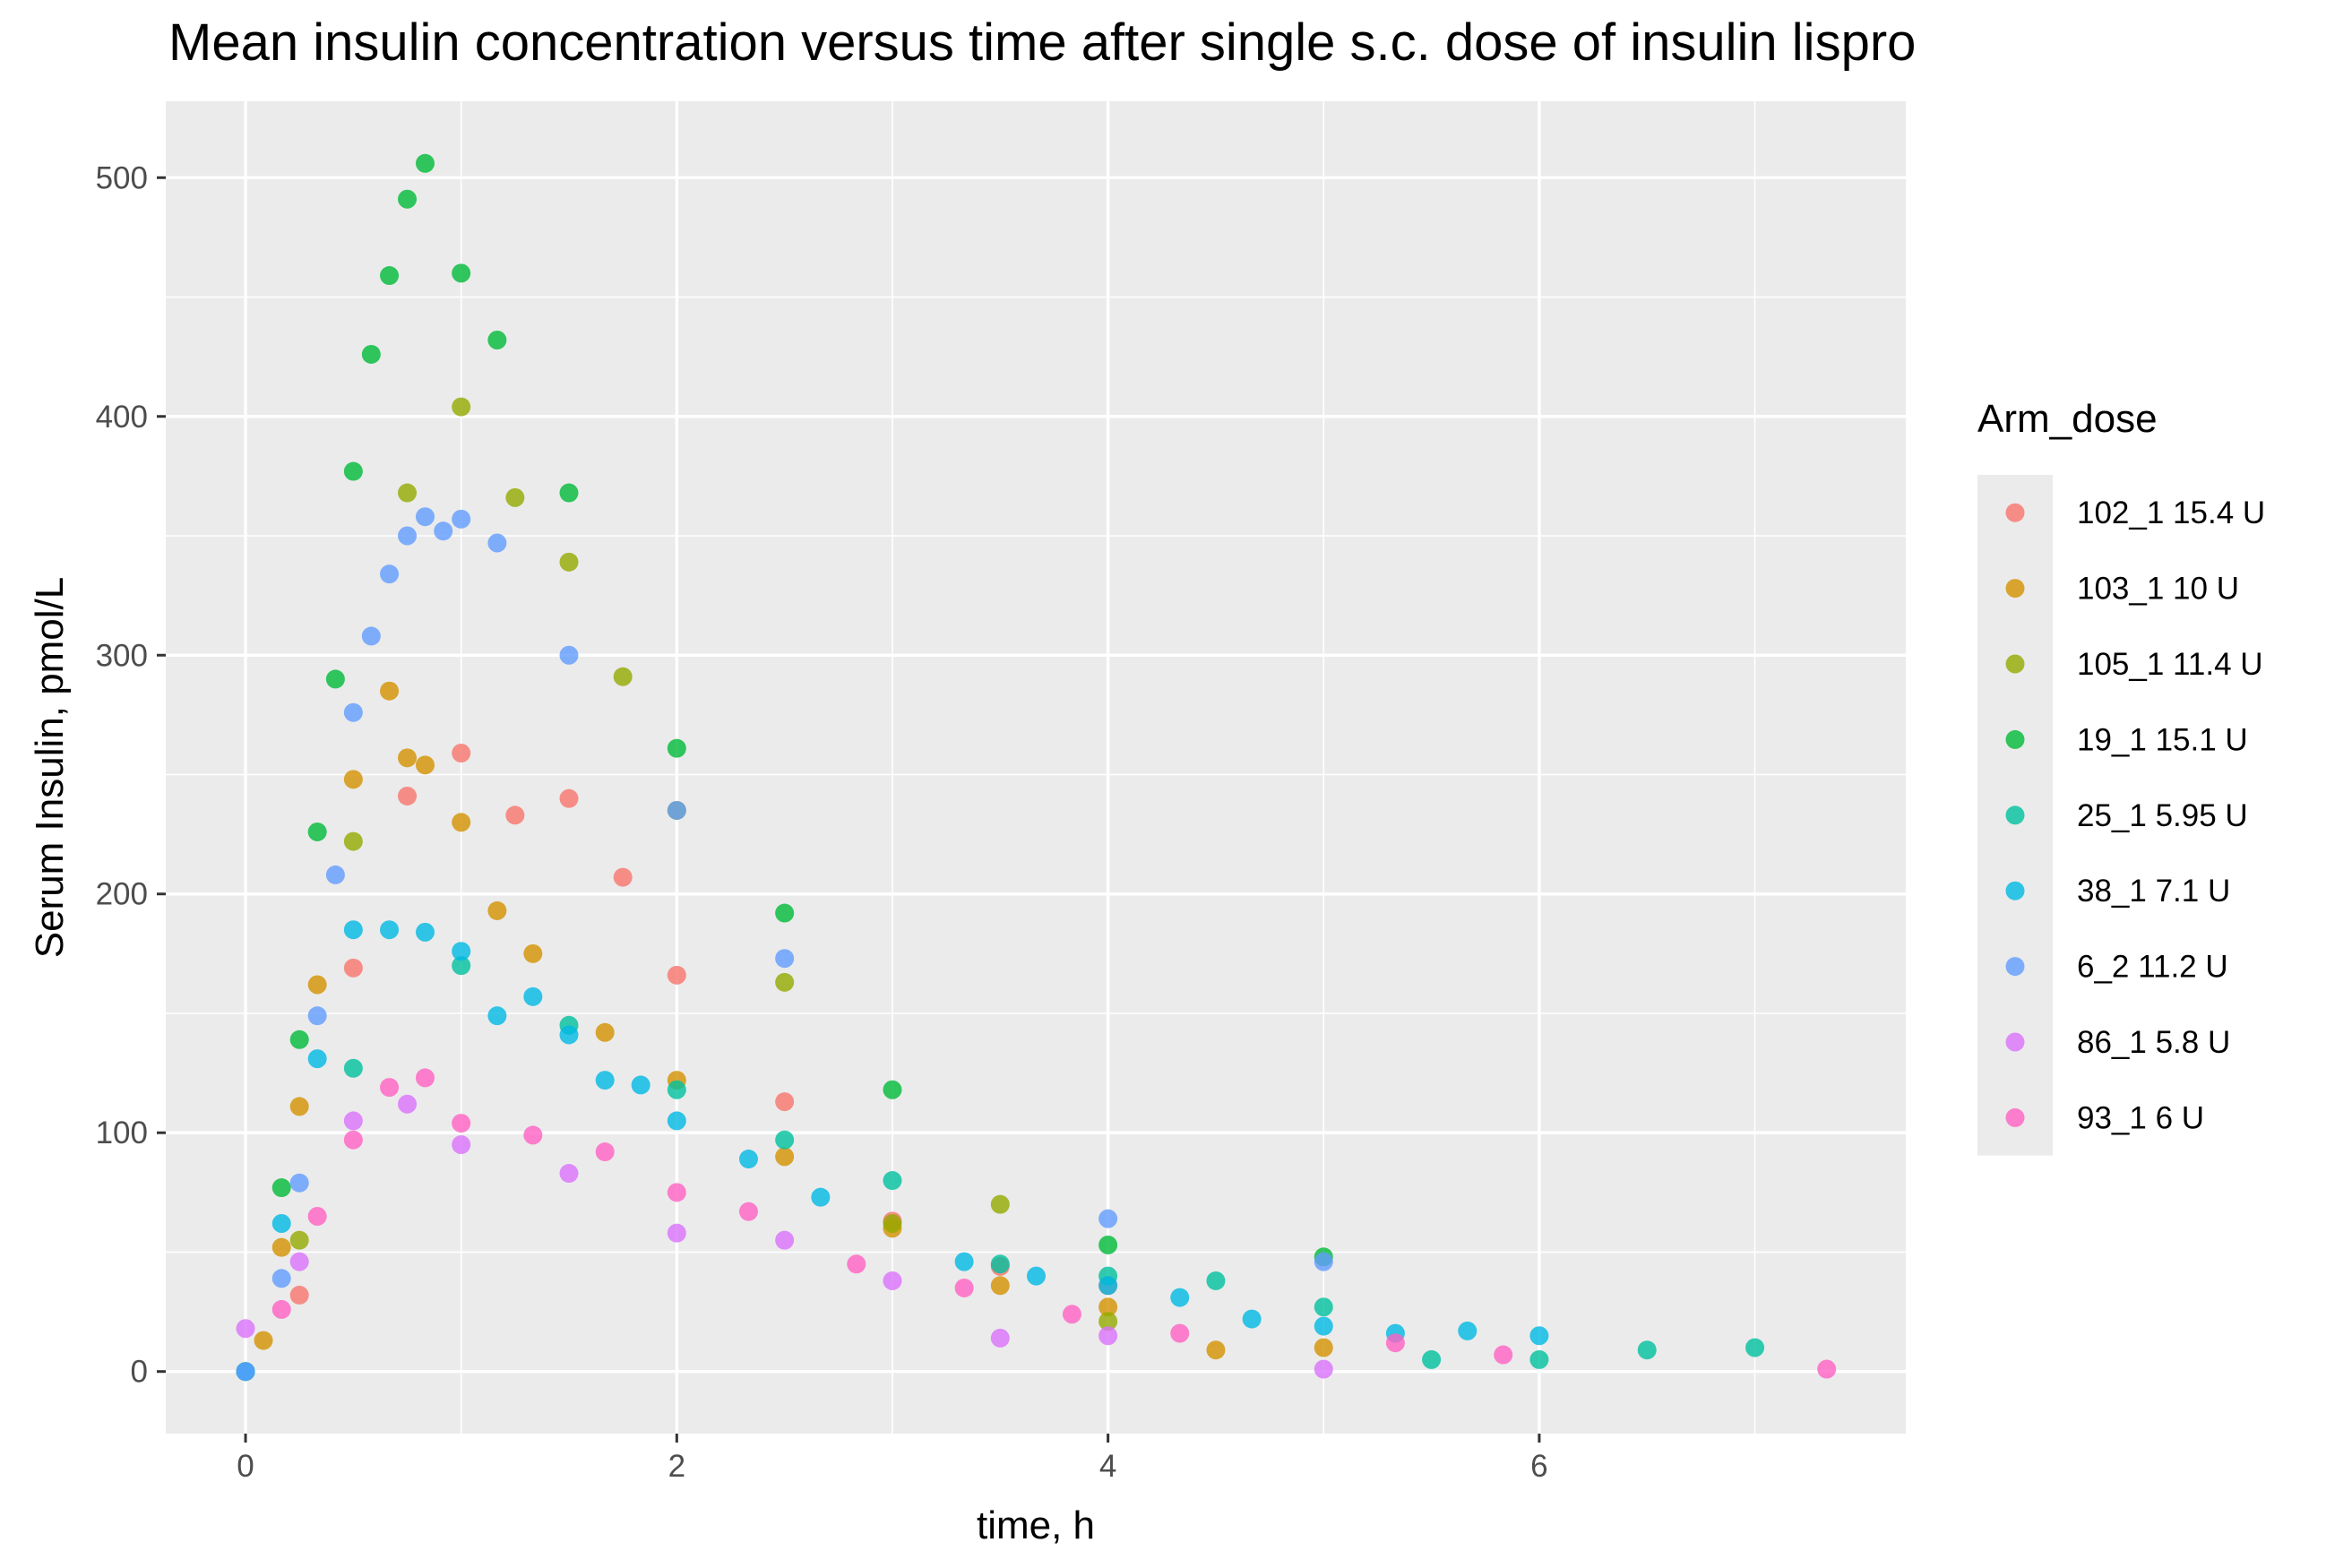 Image resolution: width=2352 pixels, height=1568 pixels. What do you see at coordinates (245, 1466) in the screenshot?
I see `x-tick-label: 0` at bounding box center [245, 1466].